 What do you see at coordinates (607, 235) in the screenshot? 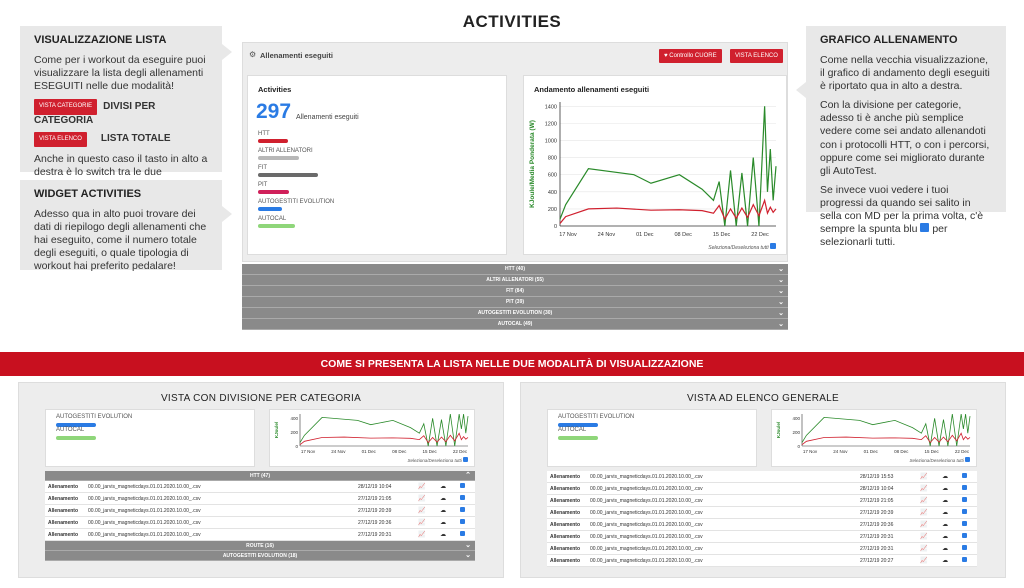
I see `x-tick-label: 24 Nov` at bounding box center [607, 235].